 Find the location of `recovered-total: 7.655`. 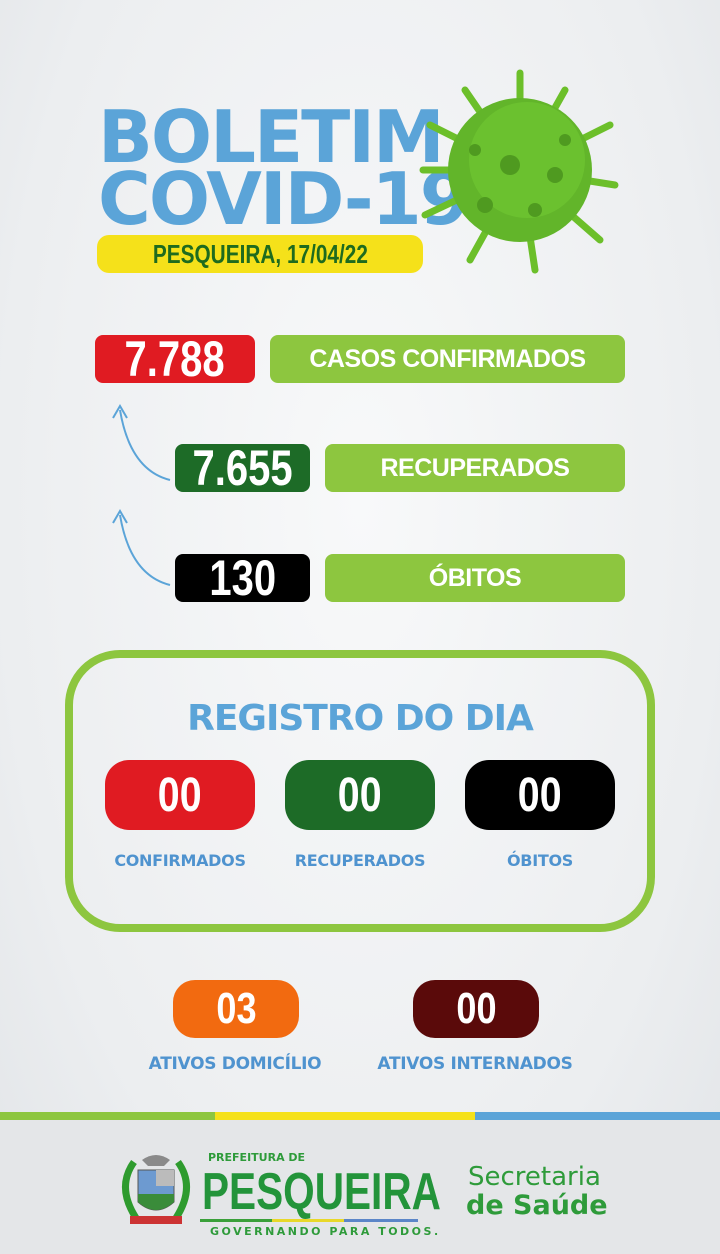

recovered-total: 7.655 is located at coordinates (242, 468).